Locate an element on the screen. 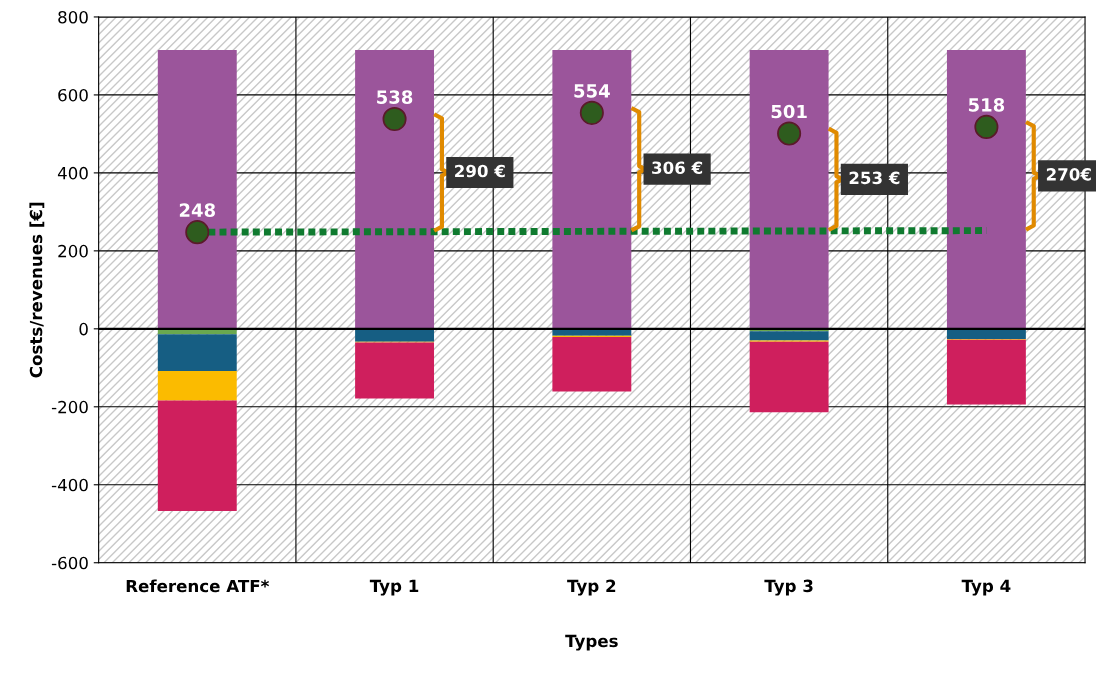 The image size is (1096, 678). y-tick-label: 600 is located at coordinates (73, 95).